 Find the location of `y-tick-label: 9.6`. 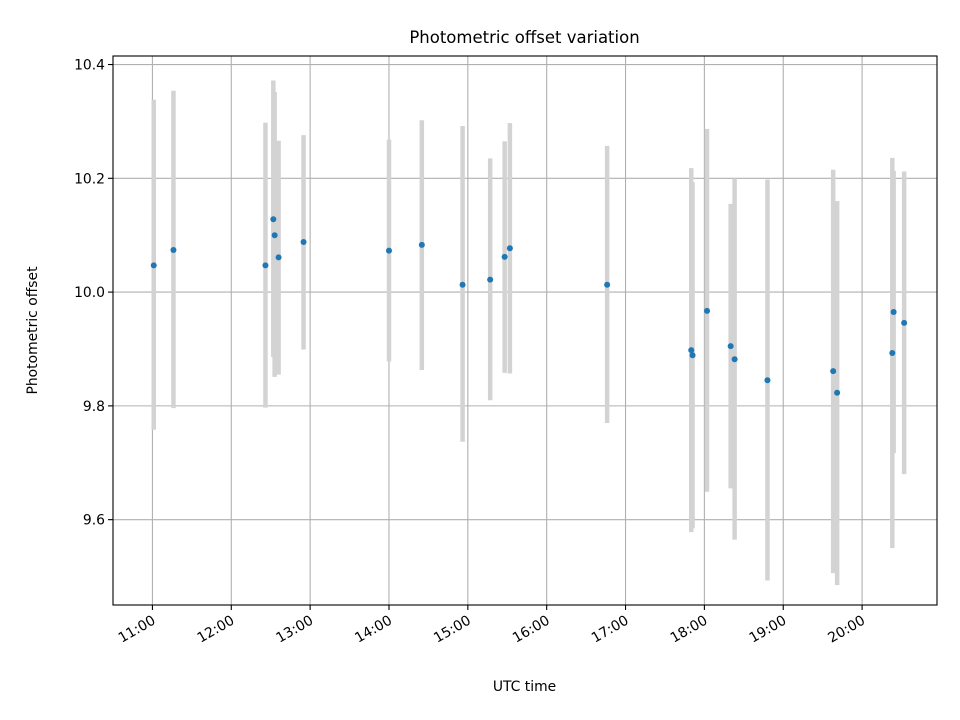

y-tick-label: 9.6 is located at coordinates (94, 521).